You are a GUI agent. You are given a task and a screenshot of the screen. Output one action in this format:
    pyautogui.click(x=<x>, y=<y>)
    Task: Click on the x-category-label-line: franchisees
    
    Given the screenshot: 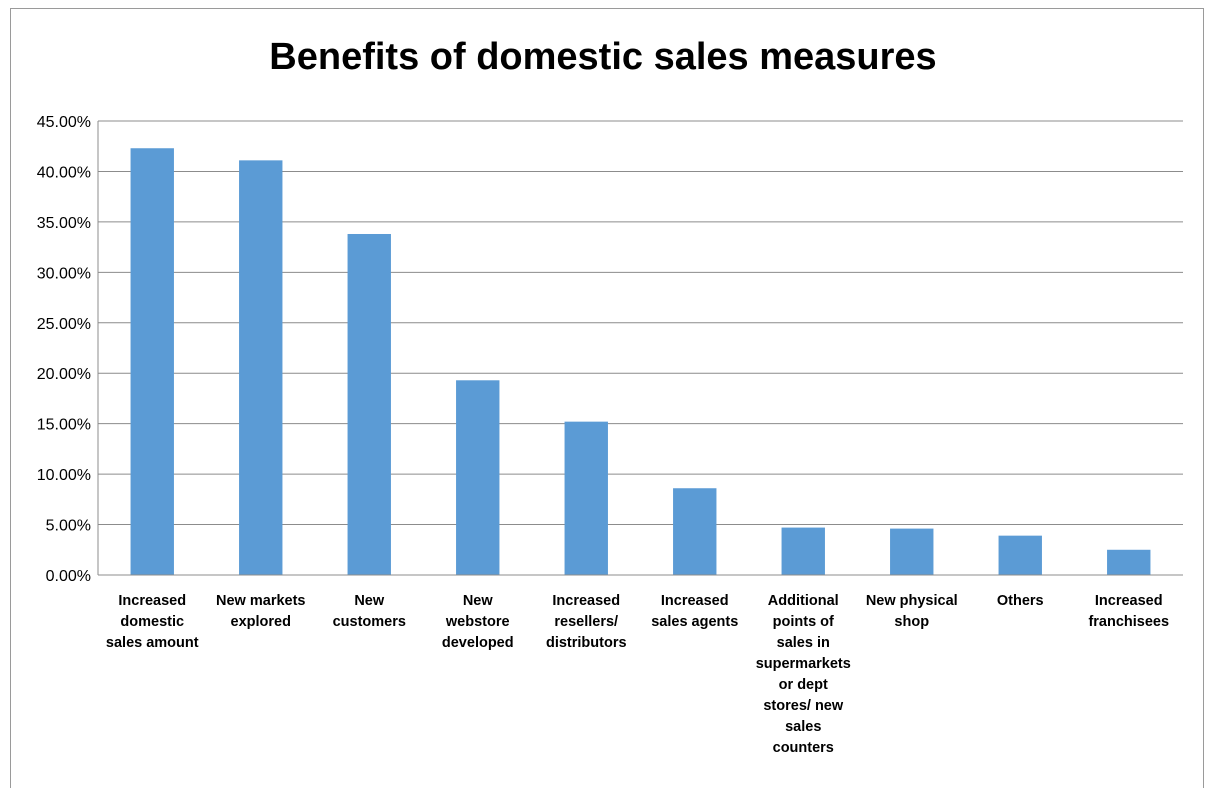 What is the action you would take?
    pyautogui.click(x=1128, y=622)
    